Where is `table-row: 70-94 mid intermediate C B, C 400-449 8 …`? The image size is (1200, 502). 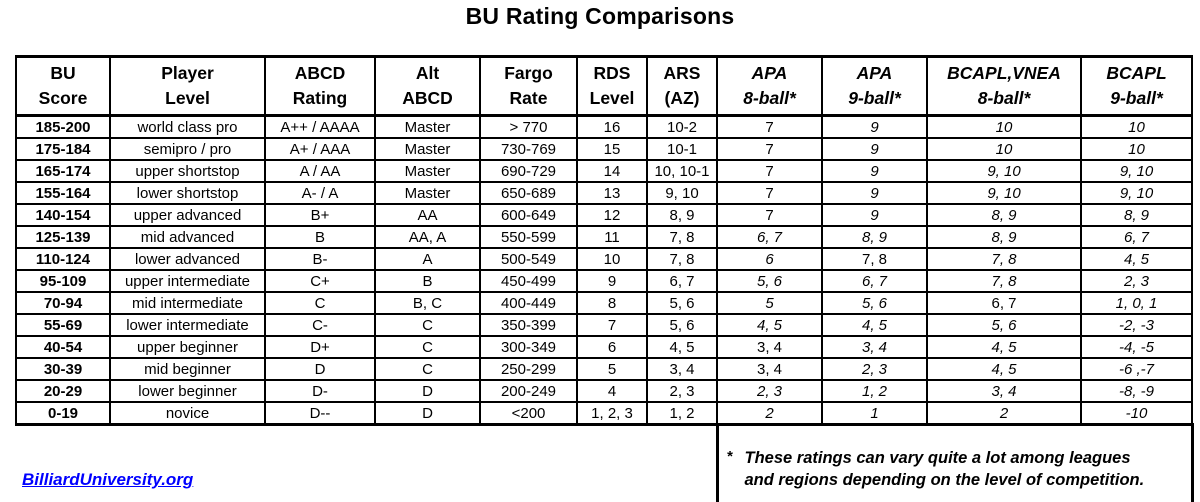
table-row: 70-94 mid intermediate C B, C 400-449 8 … is located at coordinates (604, 303).